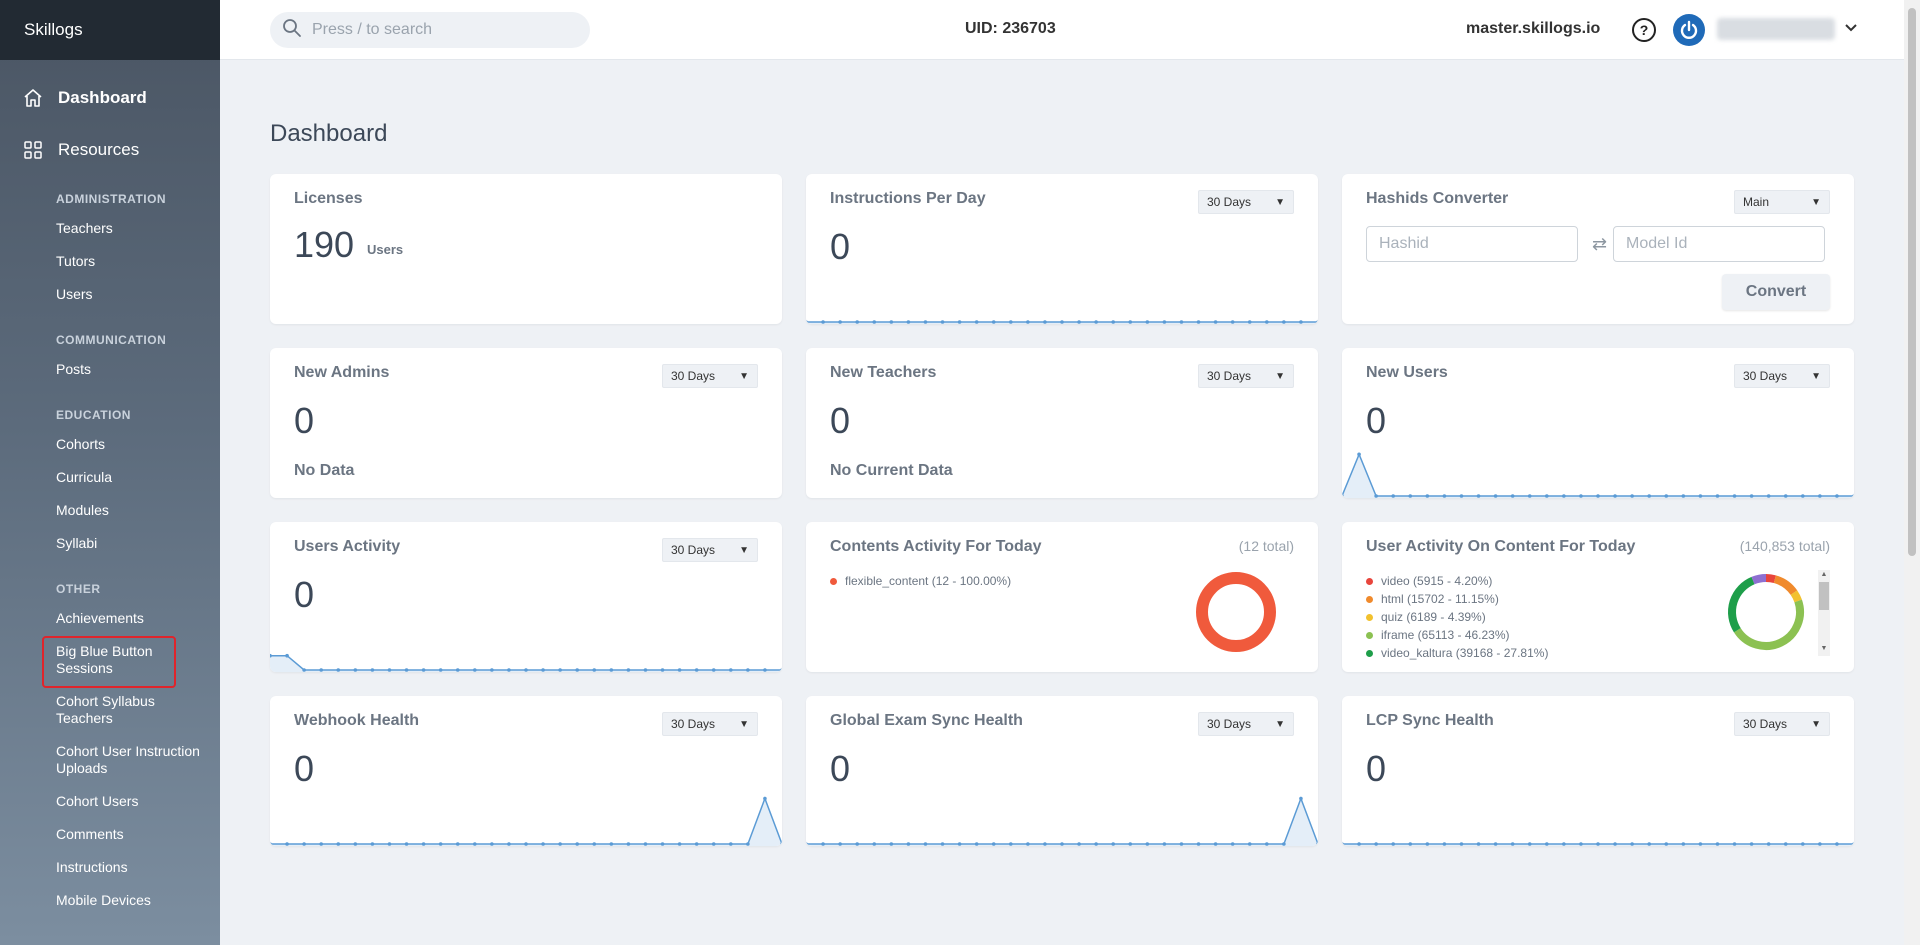 This screenshot has height=945, width=1920. Describe the element at coordinates (1689, 30) in the screenshot. I see `power-icon` at that location.